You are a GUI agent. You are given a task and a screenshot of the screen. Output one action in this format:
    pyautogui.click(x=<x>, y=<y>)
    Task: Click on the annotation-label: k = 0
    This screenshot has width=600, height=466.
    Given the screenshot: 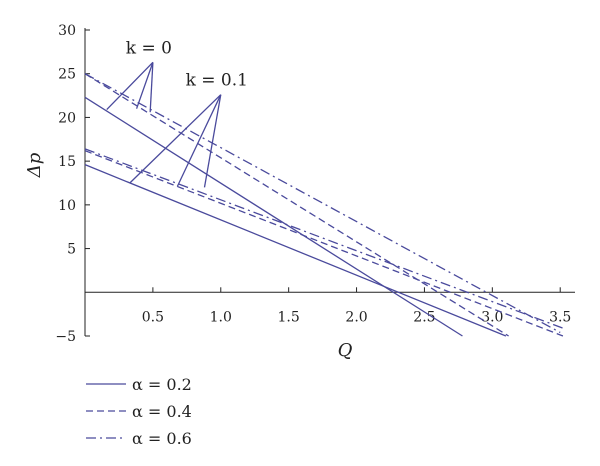 What is the action you would take?
    pyautogui.click(x=149, y=48)
    